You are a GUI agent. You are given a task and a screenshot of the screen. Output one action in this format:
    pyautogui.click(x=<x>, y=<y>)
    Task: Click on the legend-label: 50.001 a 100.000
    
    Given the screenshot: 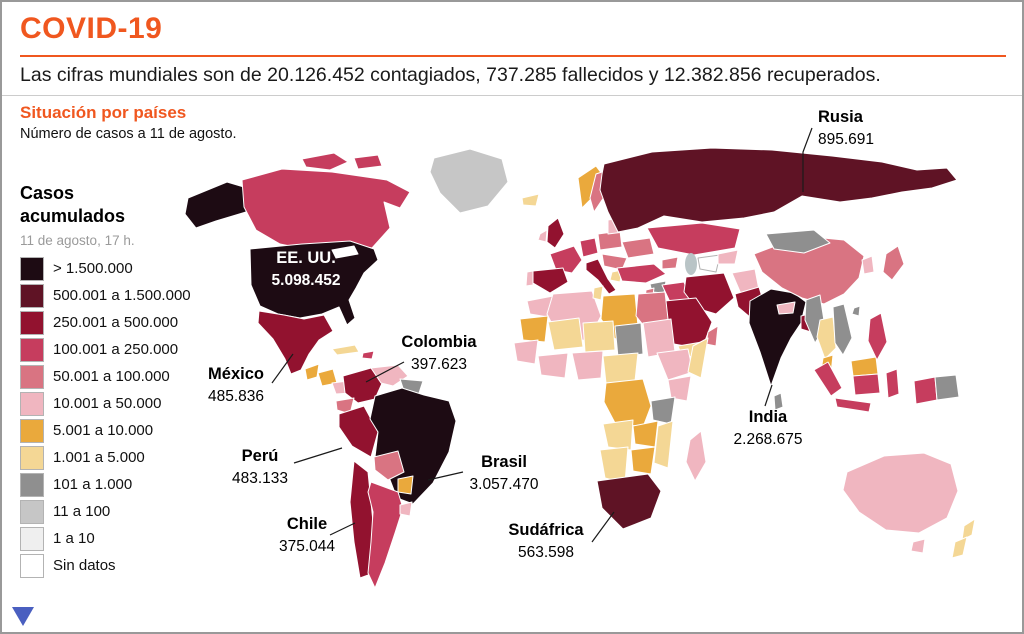 What is the action you would take?
    pyautogui.click(x=111, y=376)
    